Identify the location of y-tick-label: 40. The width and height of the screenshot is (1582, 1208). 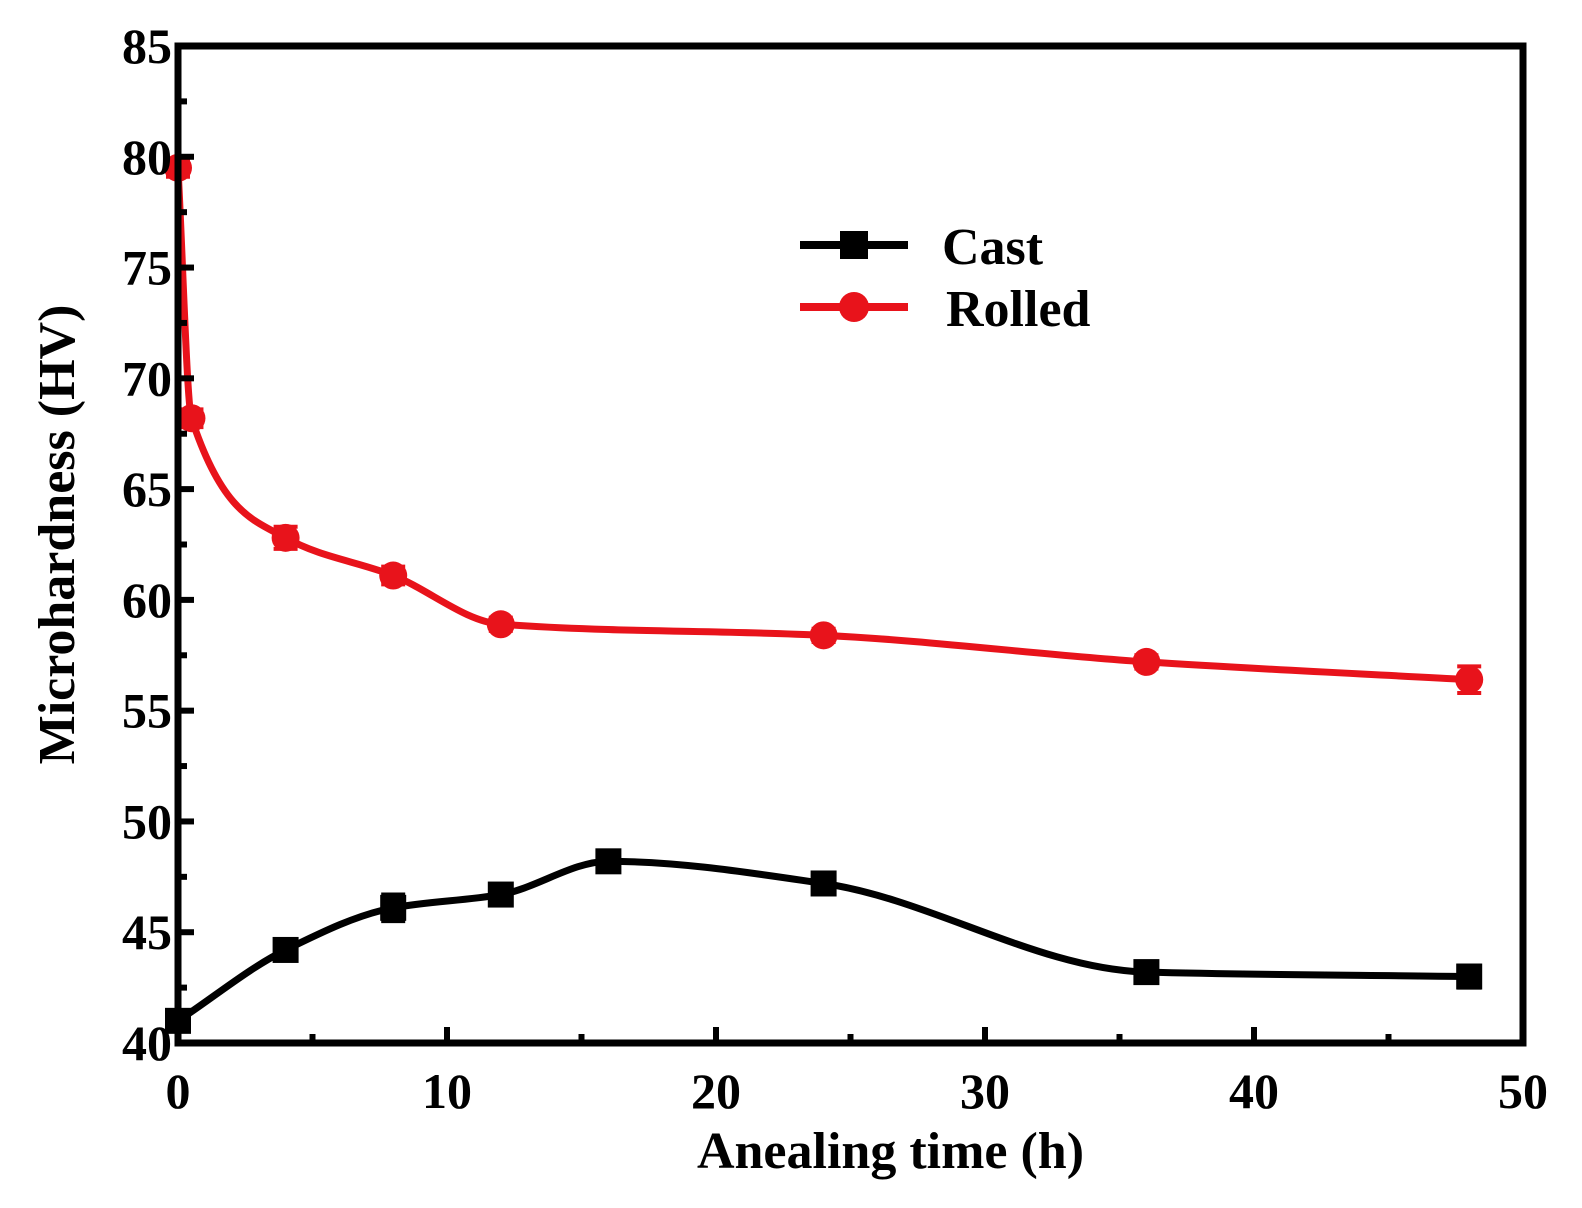
(147, 1043).